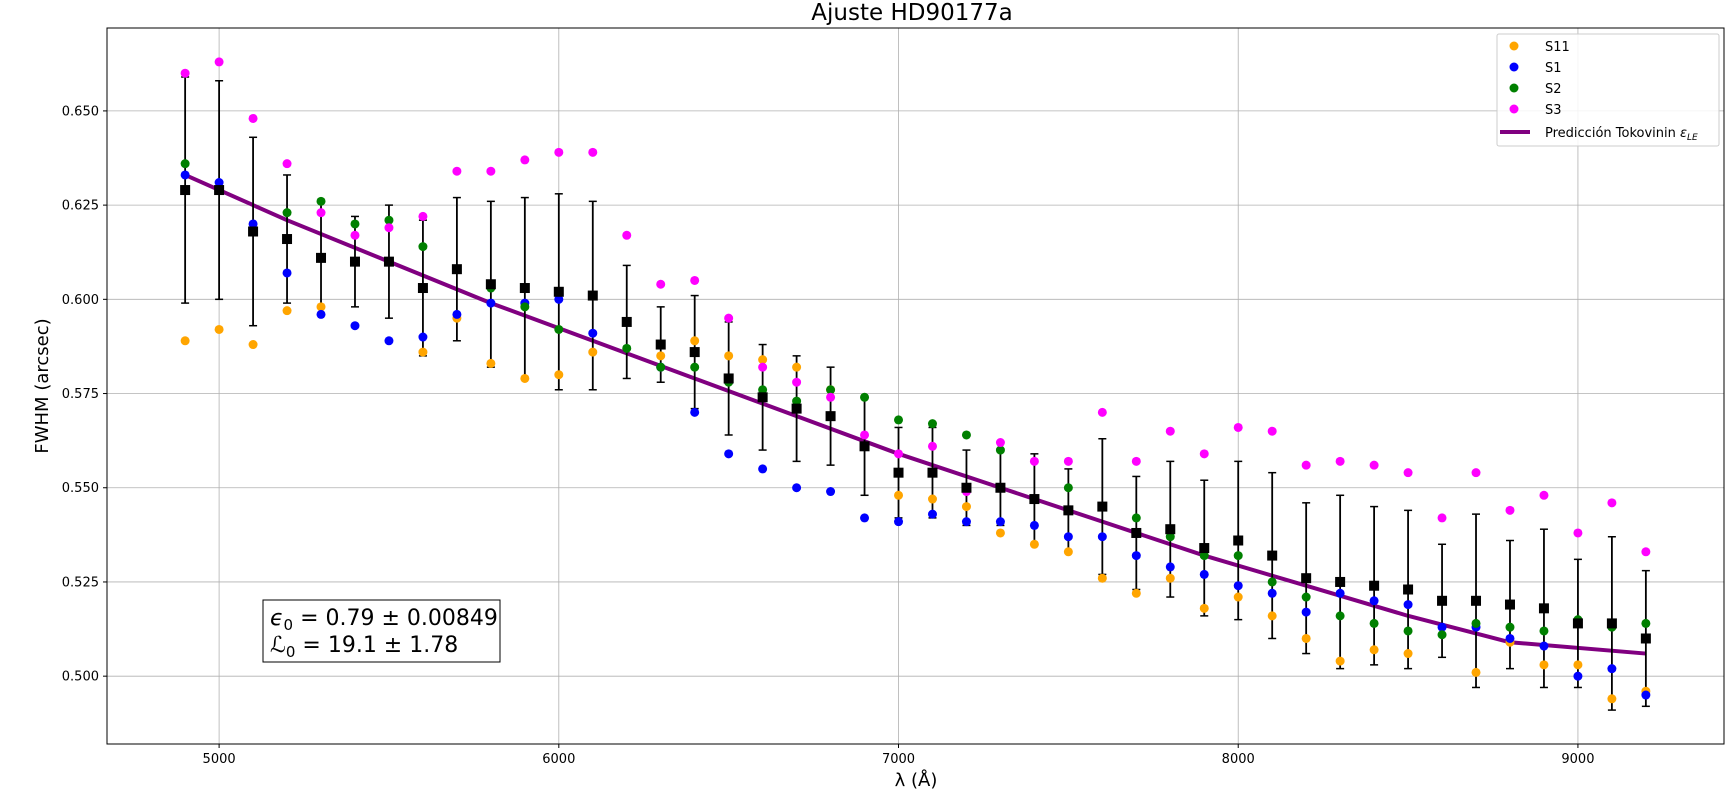 The image size is (1729, 794). I want to click on legend: S11 S1 S2 S3 Predicción Tokovinin εLE, so click(1608, 90).